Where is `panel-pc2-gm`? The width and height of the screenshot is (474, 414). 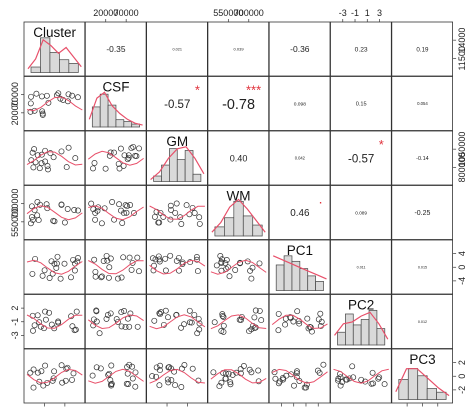 panel-pc2-gm is located at coordinates (177, 321).